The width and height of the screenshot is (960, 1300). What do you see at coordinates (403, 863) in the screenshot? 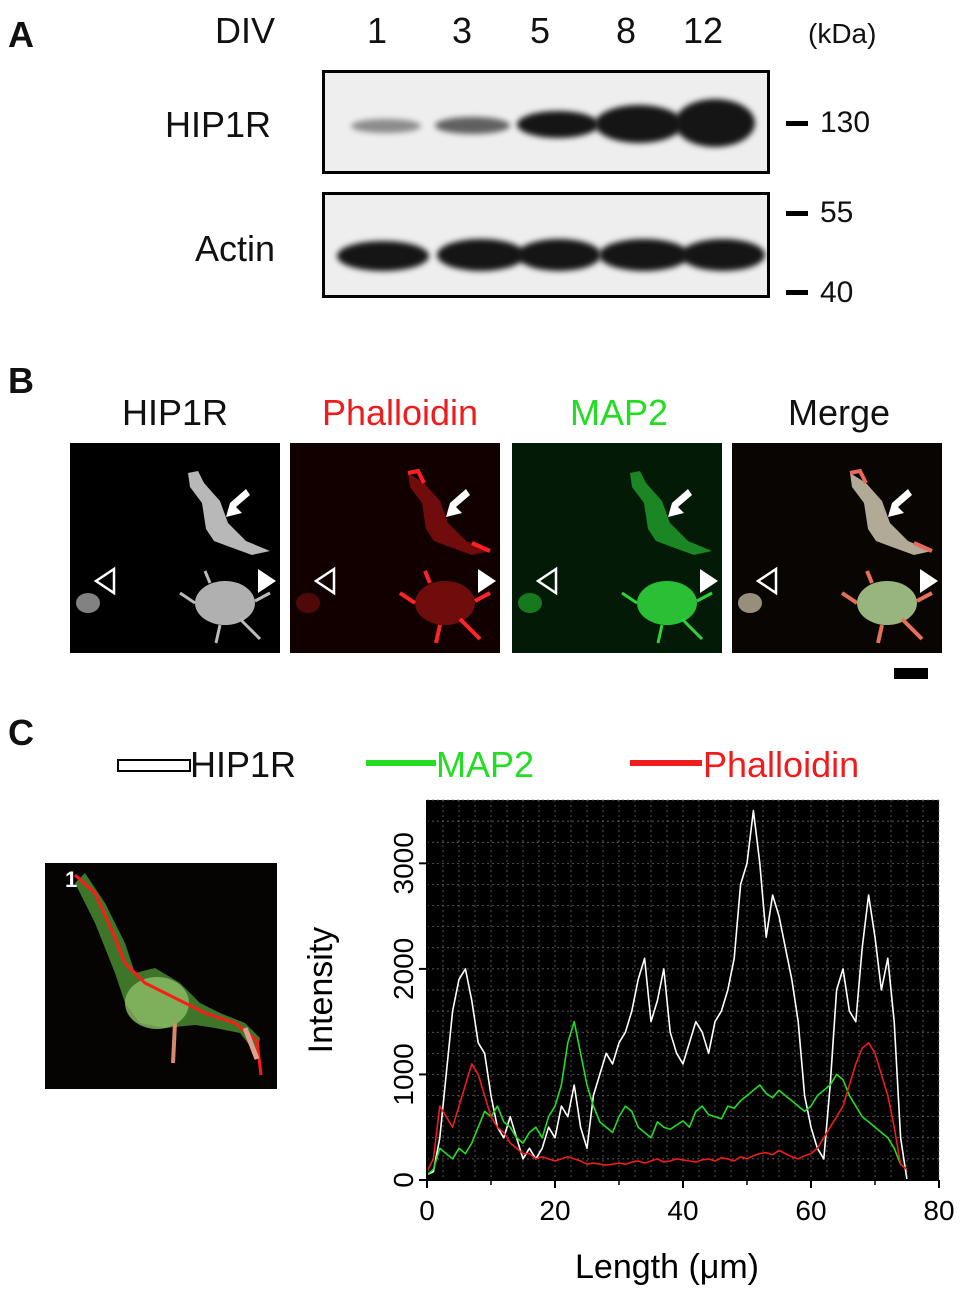
I see `y-tick-label: 3000` at bounding box center [403, 863].